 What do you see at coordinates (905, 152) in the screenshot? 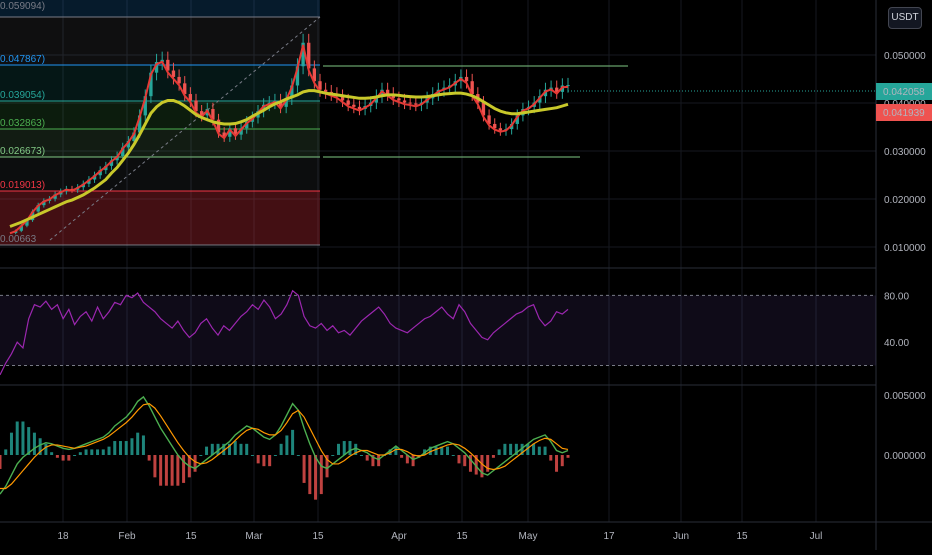
I see `price-axis-tick: 0.030000` at bounding box center [905, 152].